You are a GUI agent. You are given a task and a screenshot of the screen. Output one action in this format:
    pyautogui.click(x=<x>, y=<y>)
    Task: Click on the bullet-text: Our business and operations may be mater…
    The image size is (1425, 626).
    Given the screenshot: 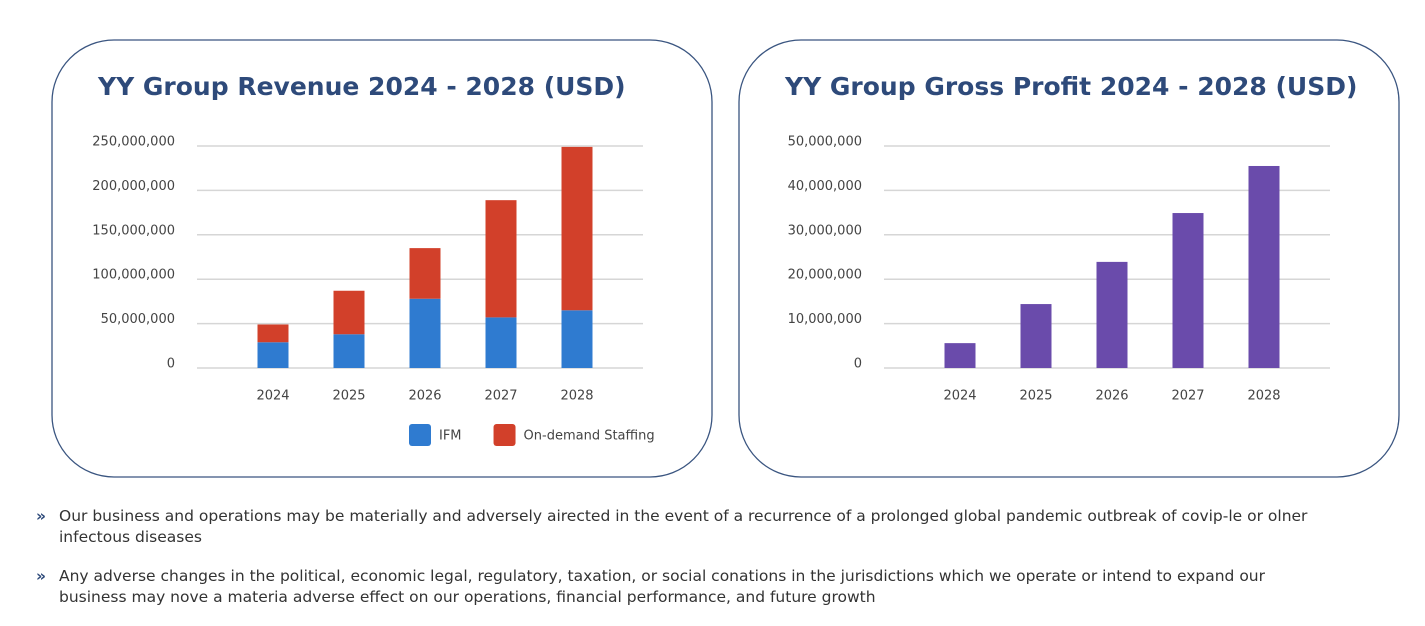 What is the action you would take?
    pyautogui.click(x=683, y=526)
    